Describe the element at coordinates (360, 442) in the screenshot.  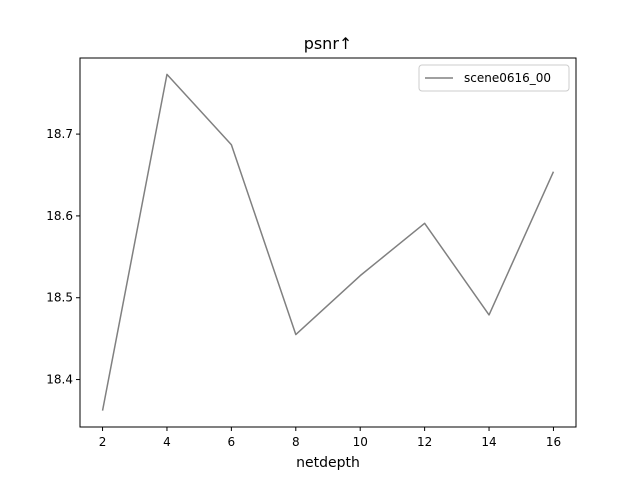
I see `x-tick-label: 10` at that location.